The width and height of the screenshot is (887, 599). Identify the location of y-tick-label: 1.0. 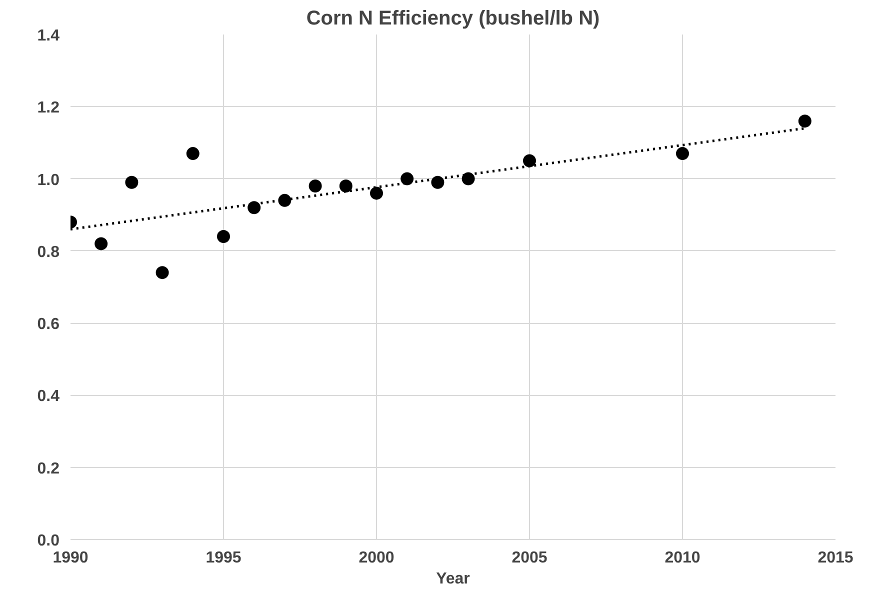
(48, 180).